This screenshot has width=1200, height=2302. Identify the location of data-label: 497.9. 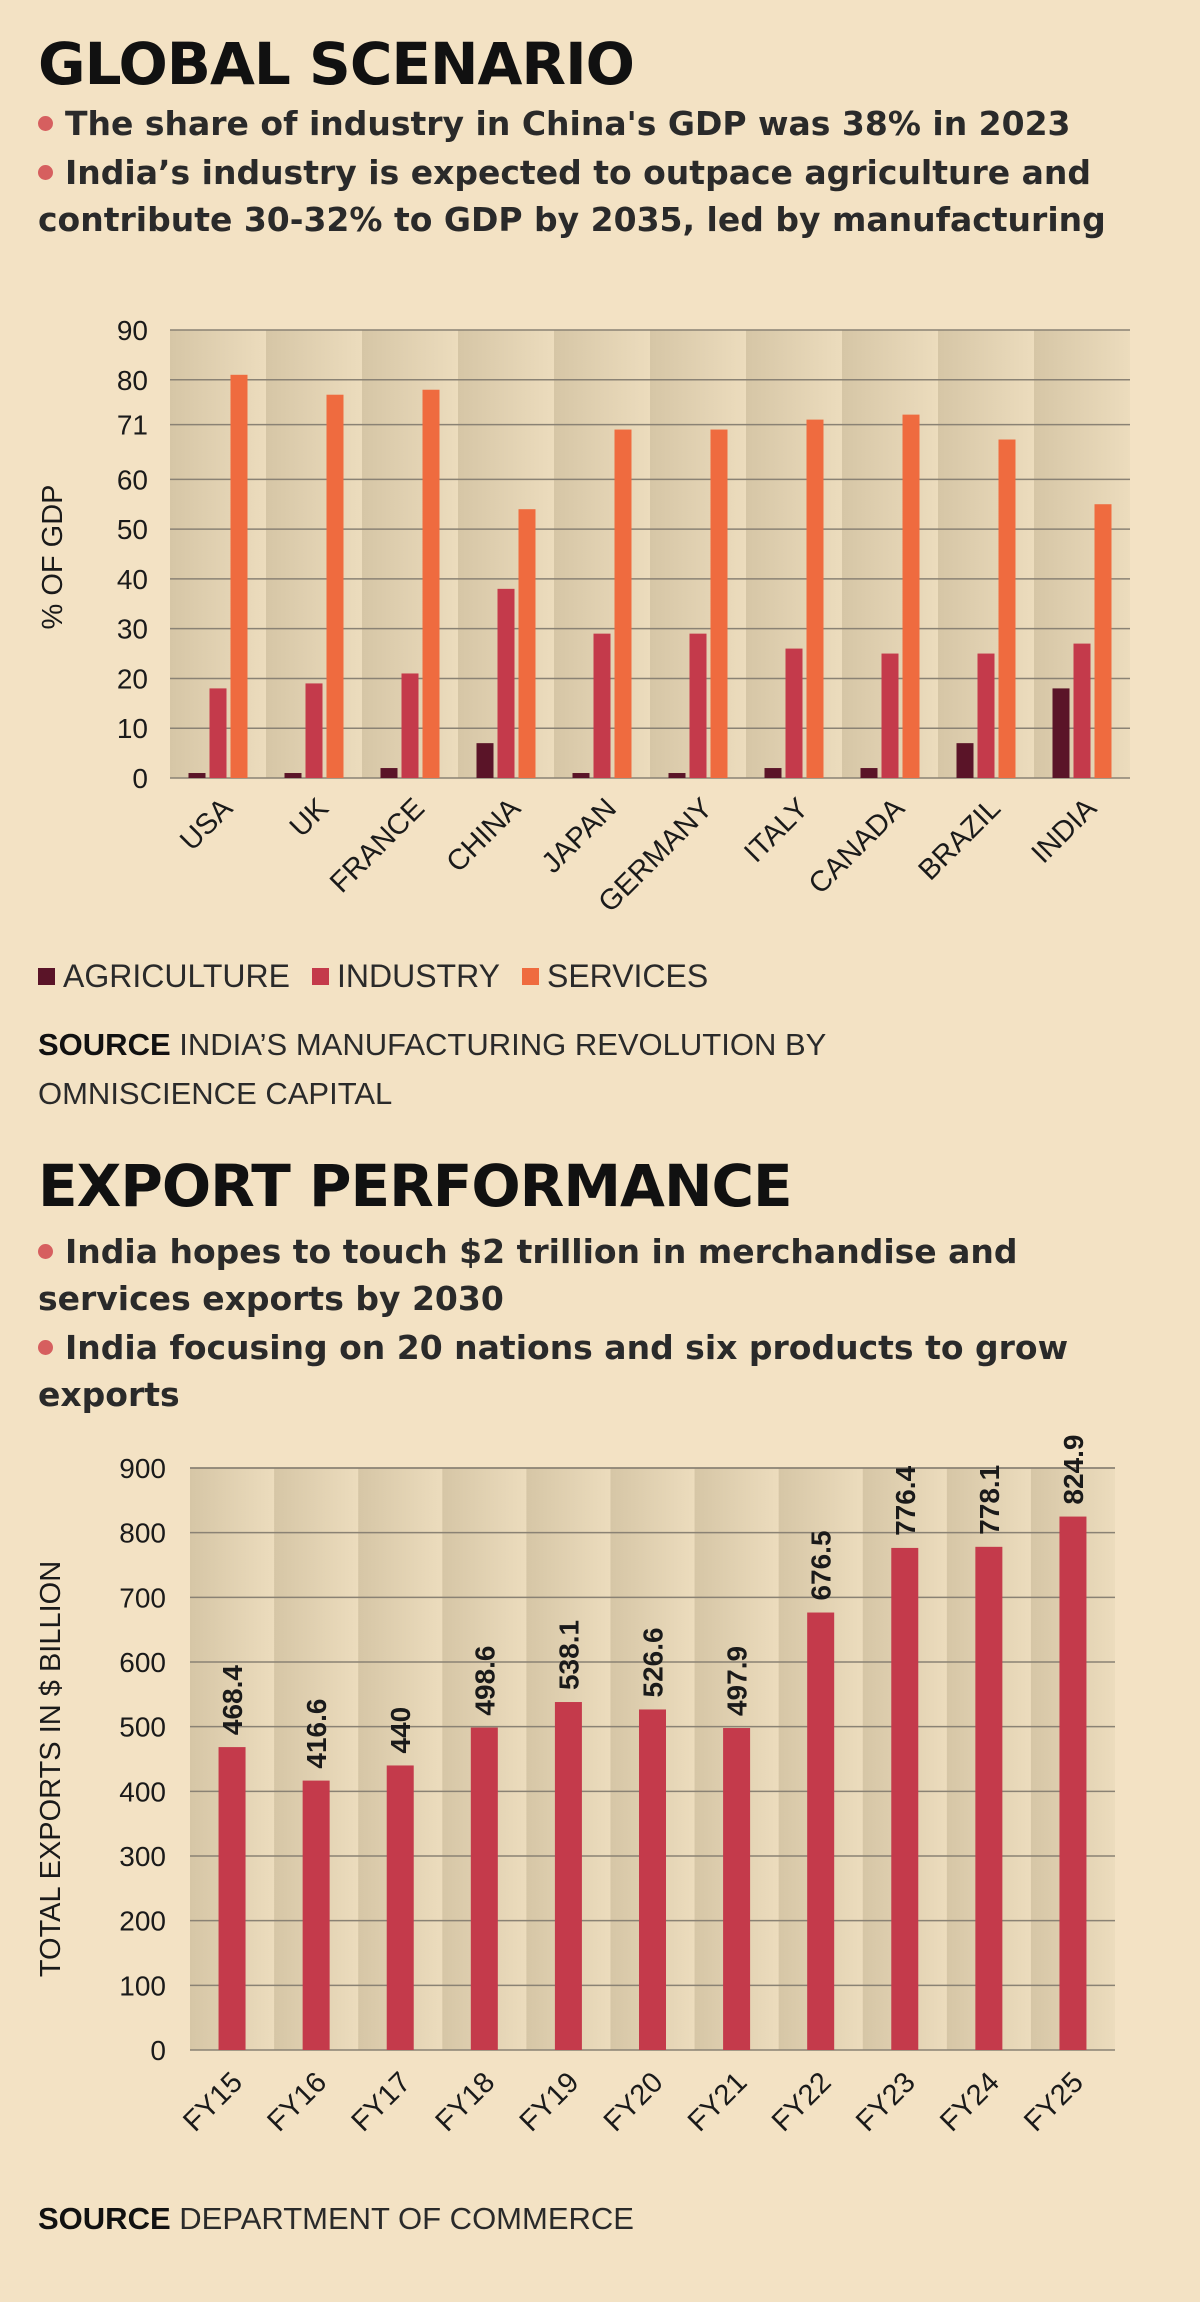
(737, 1681).